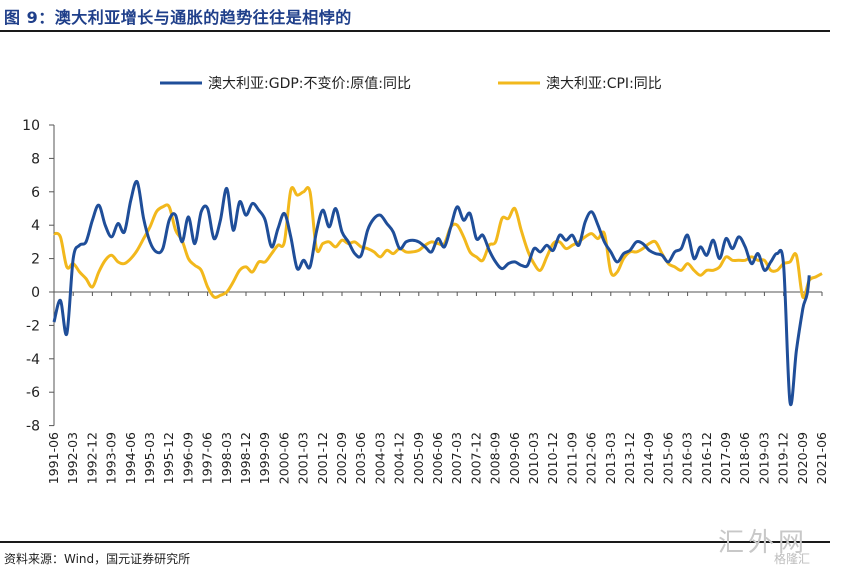  I want to click on x-tick-label: 2015-06, so click(667, 458).